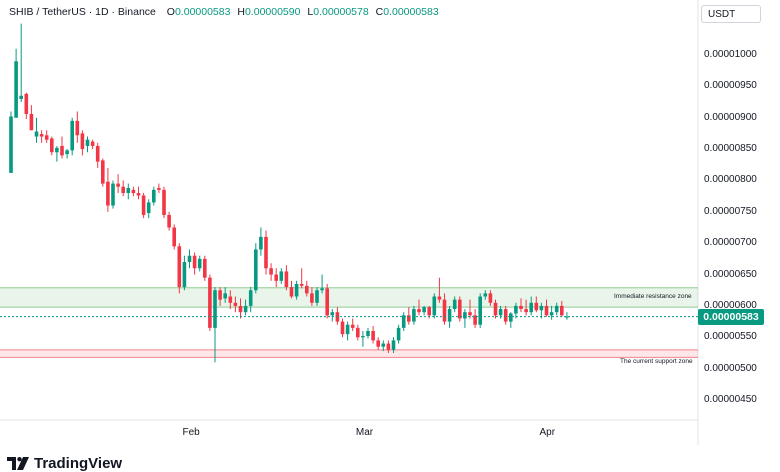  What do you see at coordinates (730, 305) in the screenshot?
I see `price-tick-label: 0.00000600` at bounding box center [730, 305].